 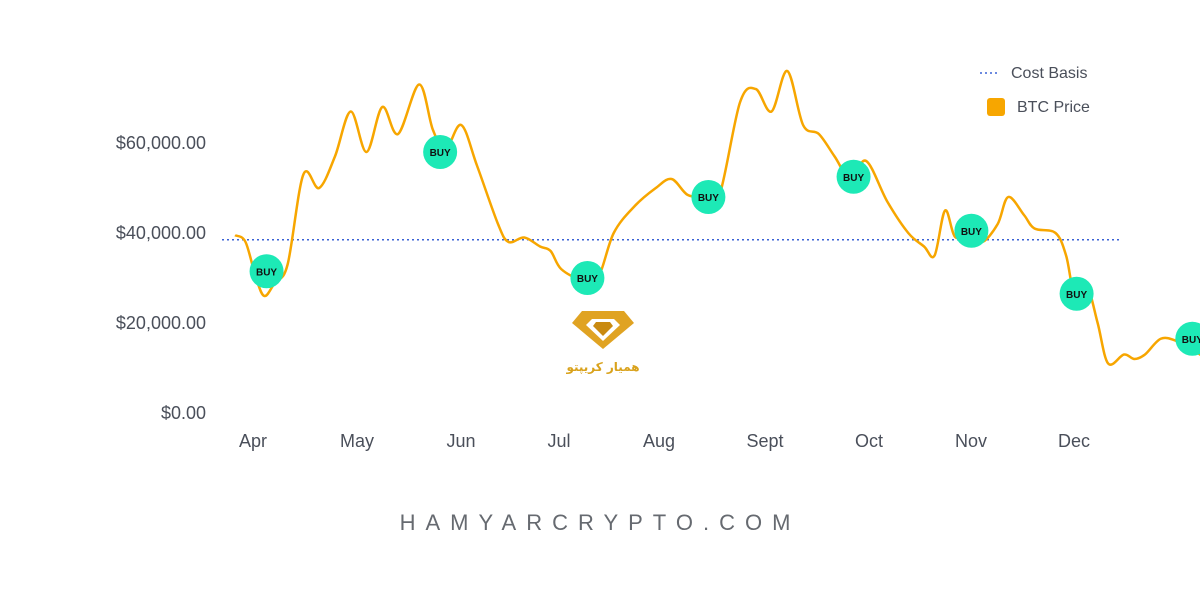 I want to click on x-axis: Apr May Jun Jul Aug Sept Oct Nov Dec, so click(x=664, y=441).